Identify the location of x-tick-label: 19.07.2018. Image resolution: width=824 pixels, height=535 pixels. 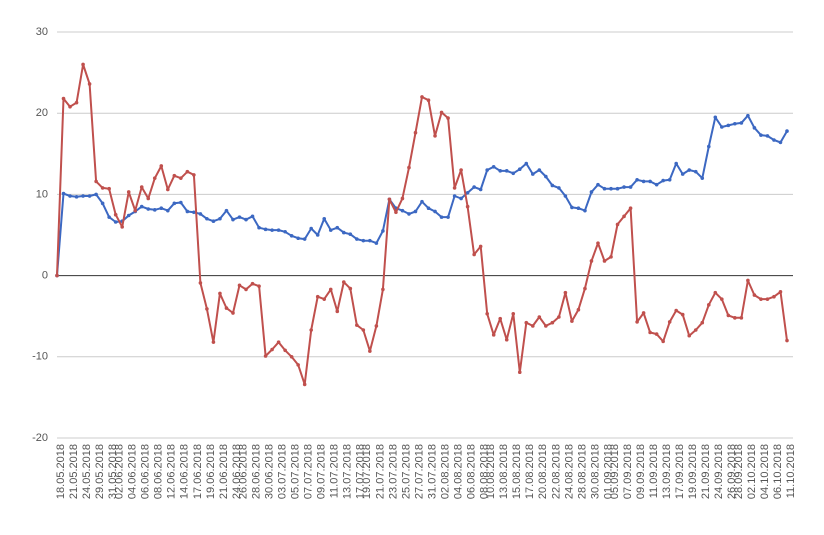
(367, 471).